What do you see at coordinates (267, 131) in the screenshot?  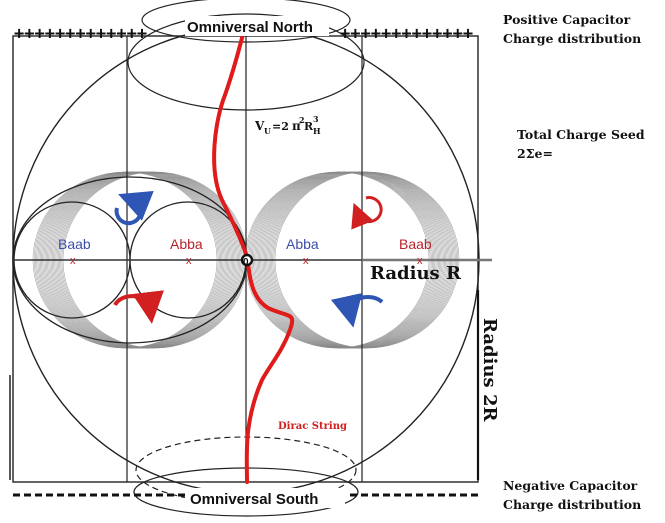 I see `volume-sub-u: U` at bounding box center [267, 131].